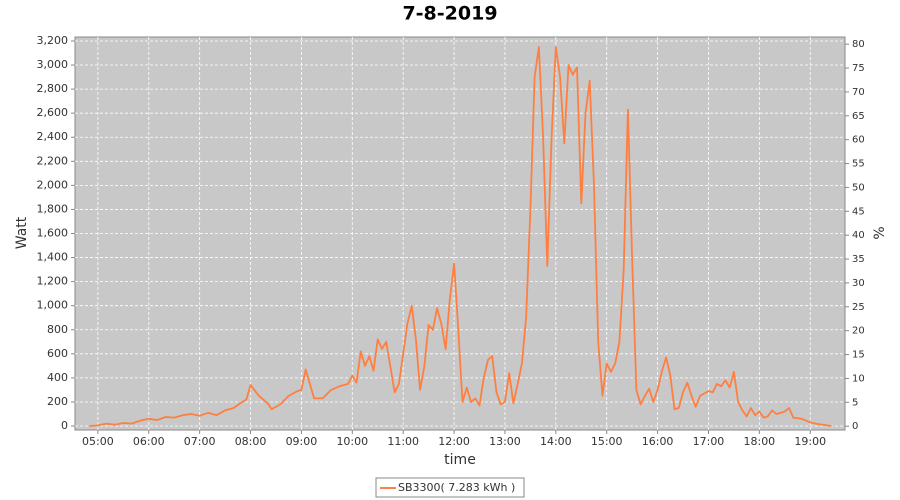 Image resolution: width=900 pixels, height=500 pixels. Describe the element at coordinates (858, 68) in the screenshot. I see `y2-tick-label: 75` at that location.